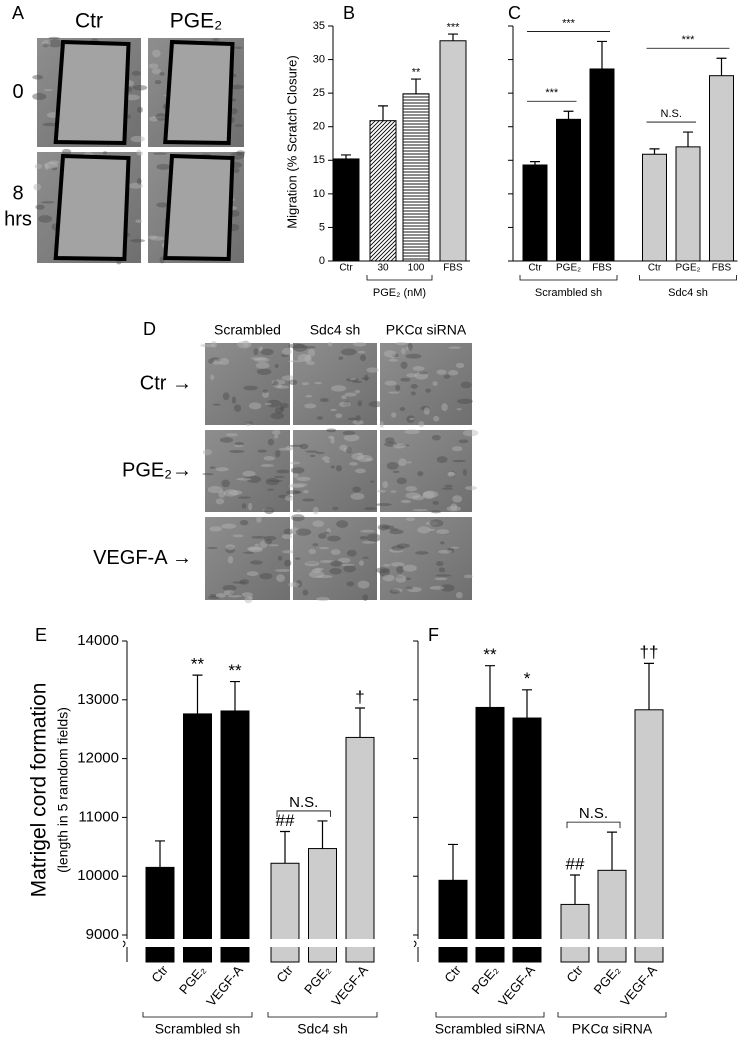 The width and height of the screenshot is (745, 1054). What do you see at coordinates (527, 840) in the screenshot?
I see `bar` at bounding box center [527, 840].